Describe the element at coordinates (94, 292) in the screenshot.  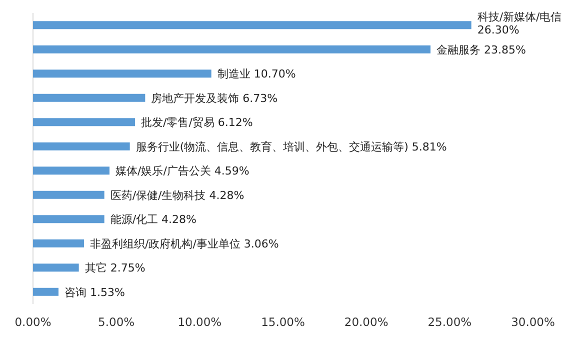
I see `category-label: 咨询 1.53%` at that location.